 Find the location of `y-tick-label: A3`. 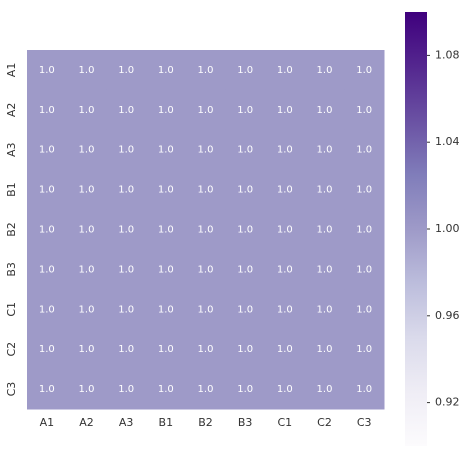

y-tick-label: A3 is located at coordinates (11, 149).